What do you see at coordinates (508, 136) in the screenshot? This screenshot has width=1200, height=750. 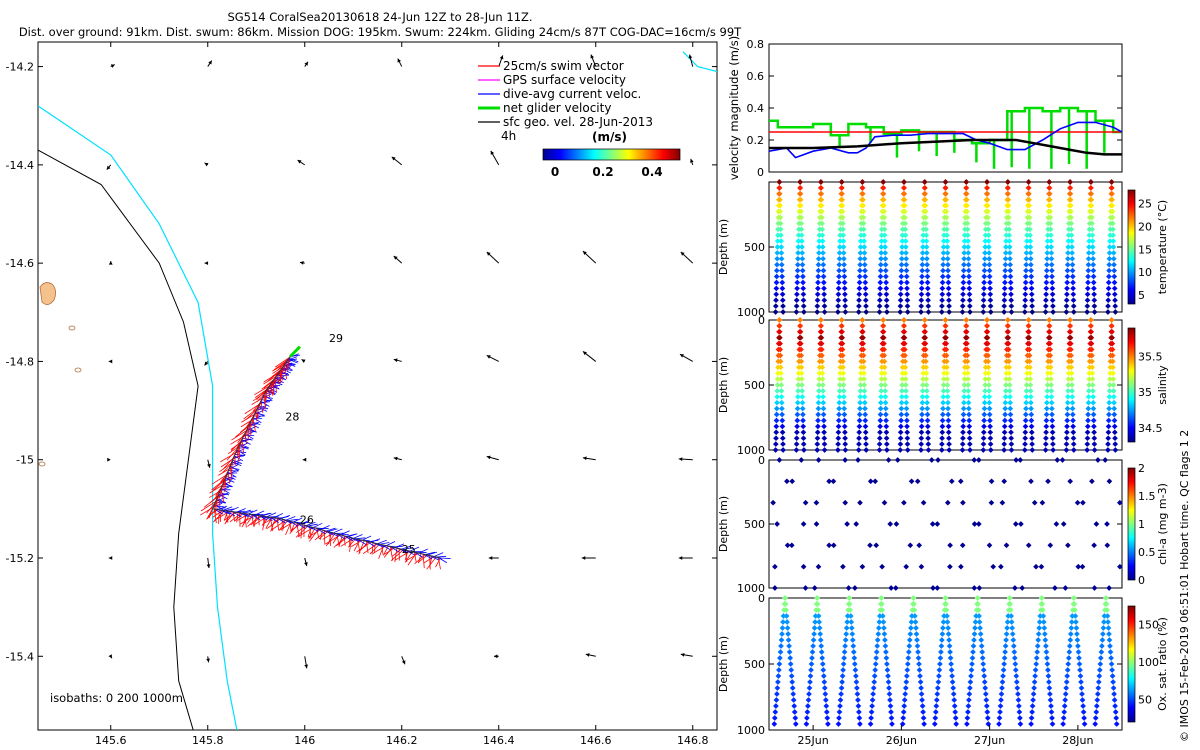 I see `legend-time-label: 4h` at bounding box center [508, 136].